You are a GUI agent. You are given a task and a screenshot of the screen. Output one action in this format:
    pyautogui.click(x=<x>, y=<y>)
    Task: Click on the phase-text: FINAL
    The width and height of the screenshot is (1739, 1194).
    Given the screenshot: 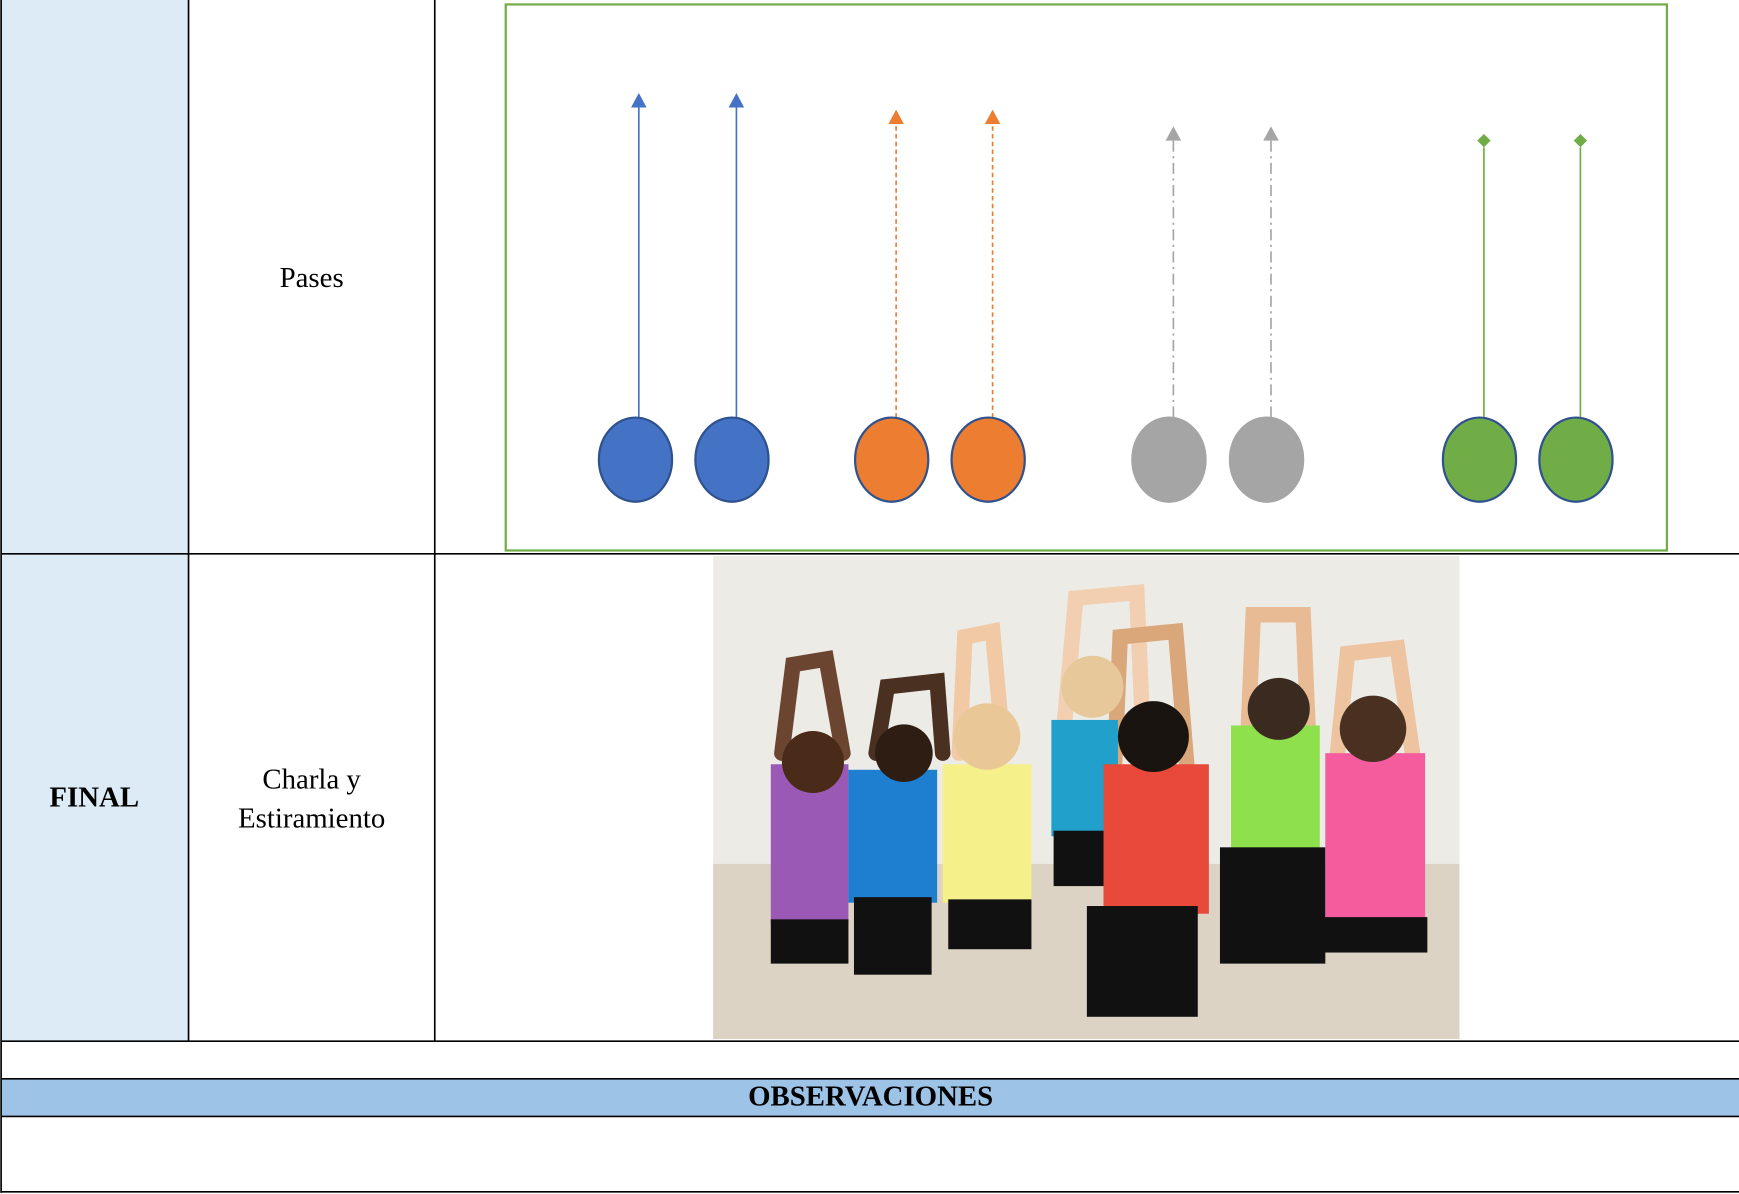 What is the action you would take?
    pyautogui.click(x=94, y=797)
    